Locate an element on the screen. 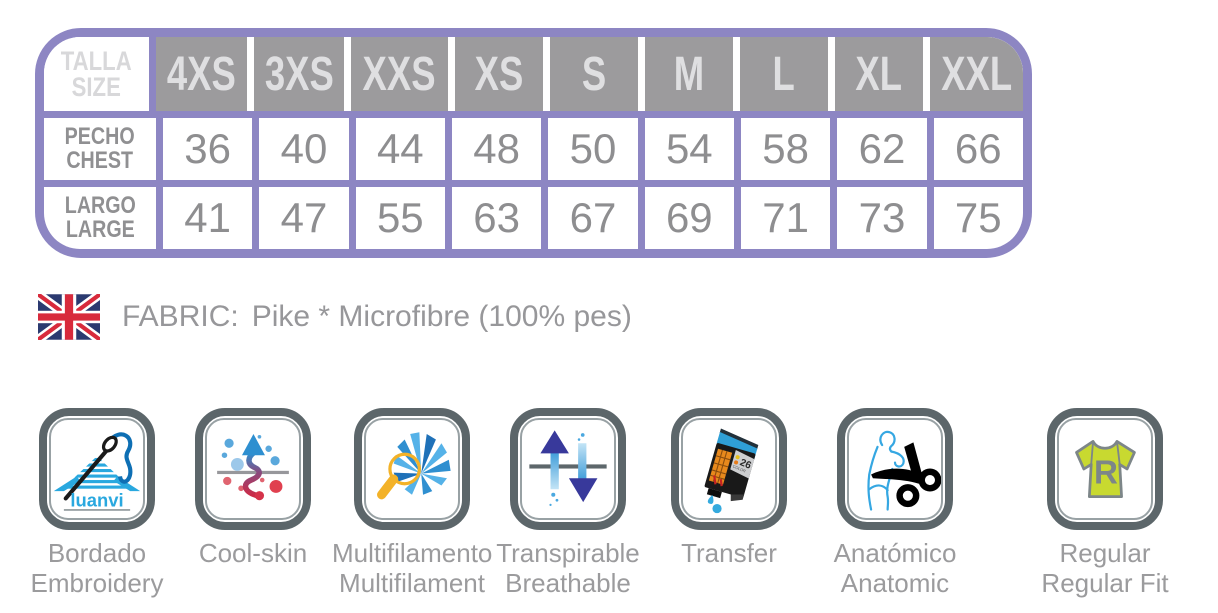 This screenshot has height=613, width=1218. feature-label: Multifilamento Multifilament is located at coordinates (412, 568).